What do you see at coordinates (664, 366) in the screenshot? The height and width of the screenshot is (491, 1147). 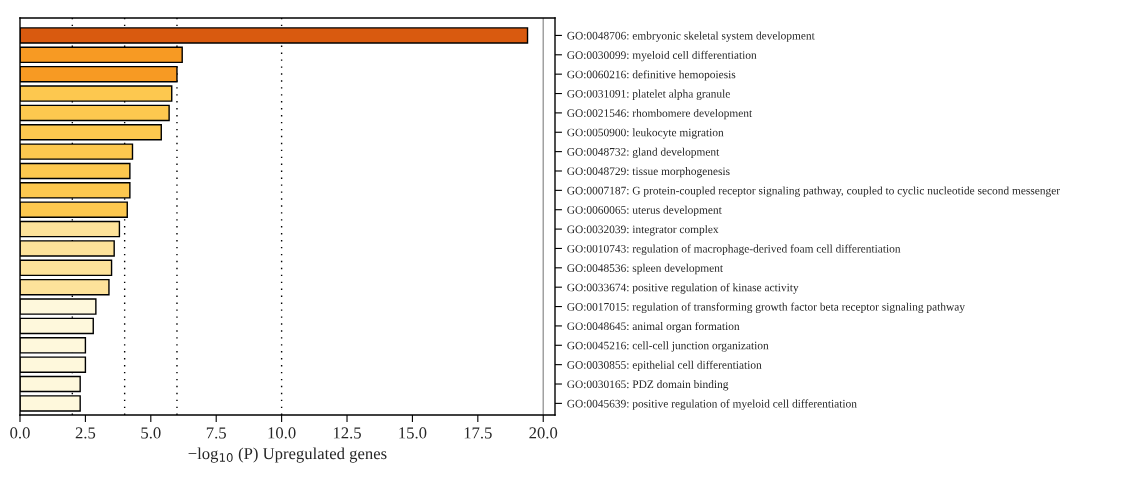 I see `y-tick-label: GO:0030855: epithelial cell differentiation` at bounding box center [664, 366].